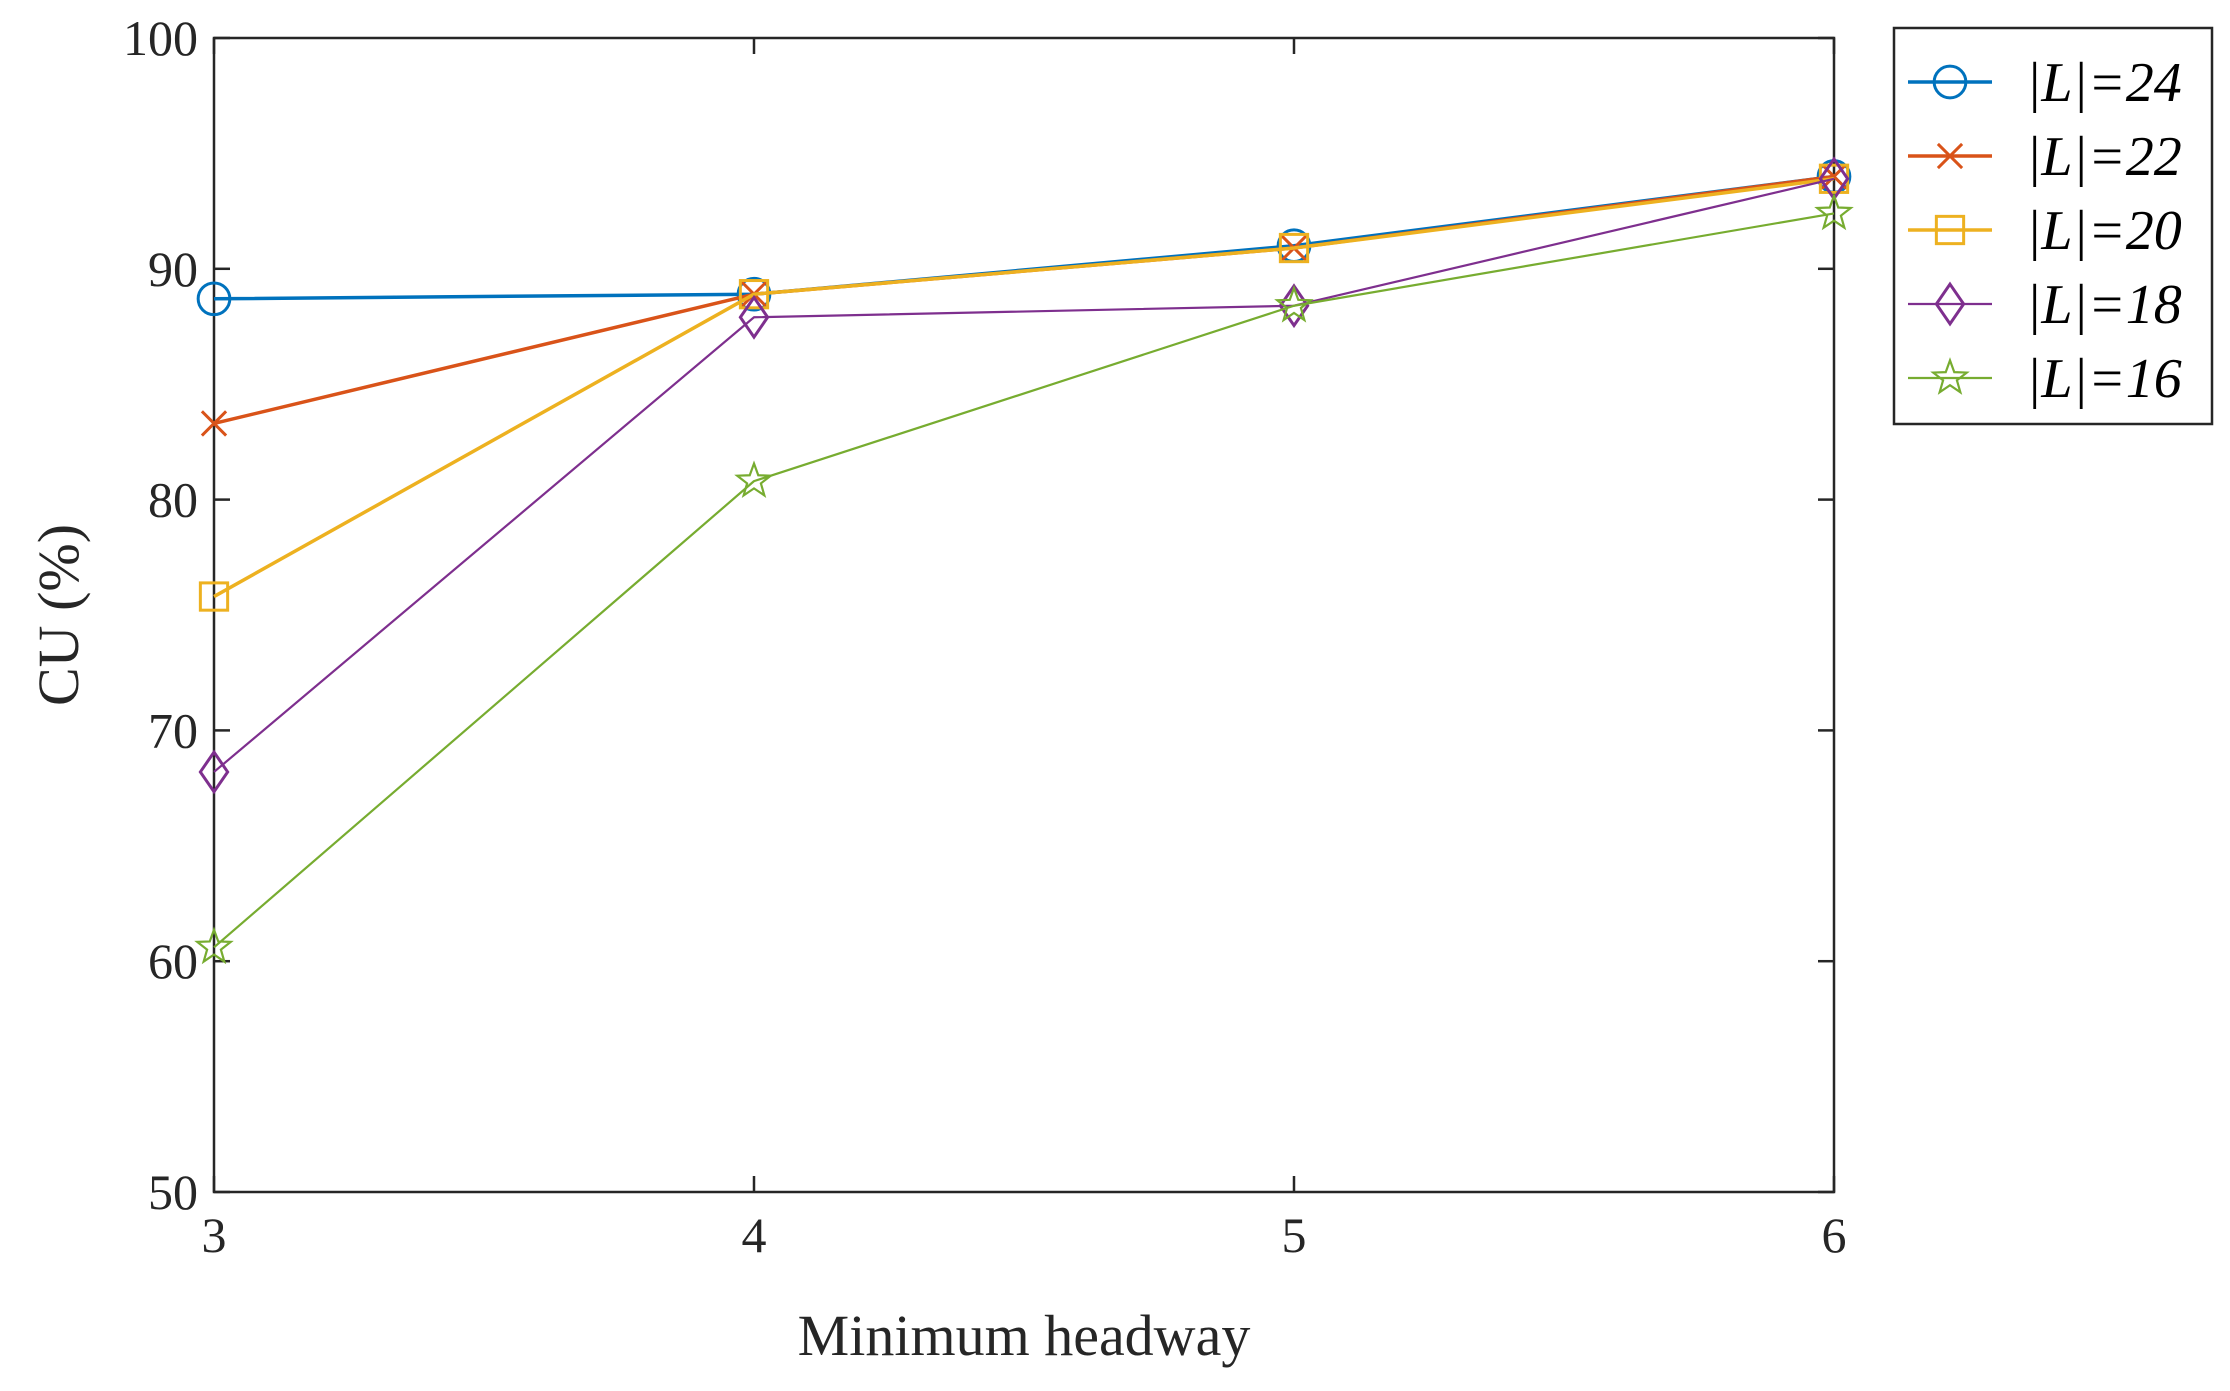 The height and width of the screenshot is (1391, 2230). What do you see at coordinates (160, 38) in the screenshot?
I see `y-tick-label: 100` at bounding box center [160, 38].